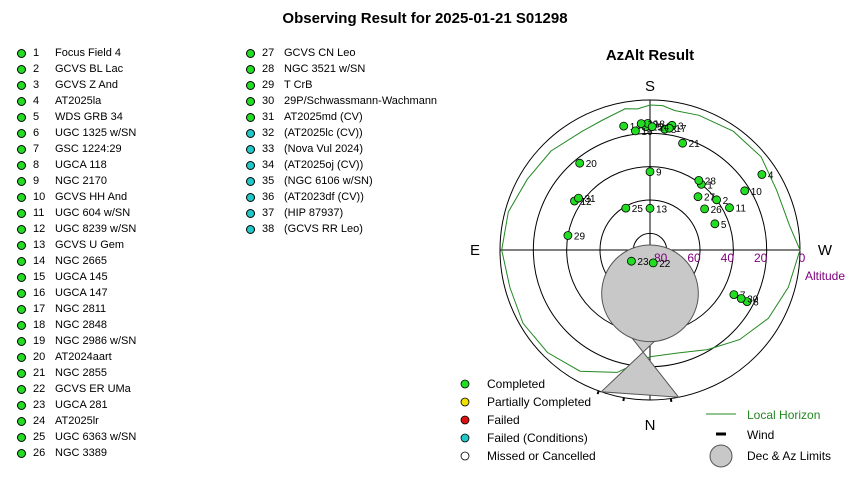 The width and height of the screenshot is (850, 480). I want to click on target-number: 38, so click(268, 229).